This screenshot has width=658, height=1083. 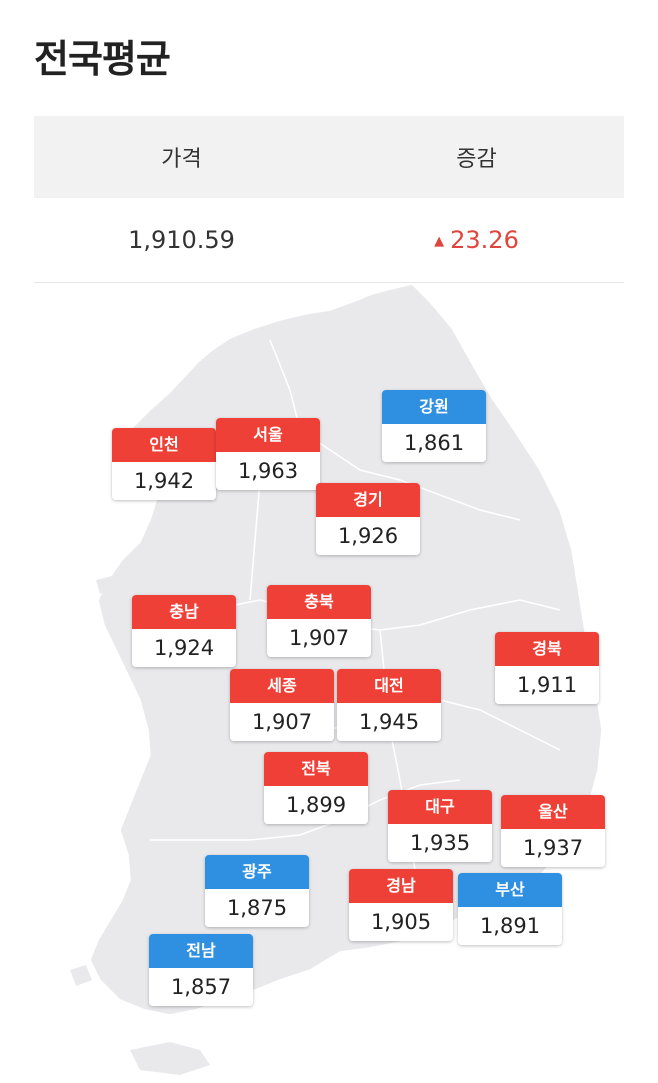 I want to click on table-header-row: 가격 증감, so click(x=329, y=157).